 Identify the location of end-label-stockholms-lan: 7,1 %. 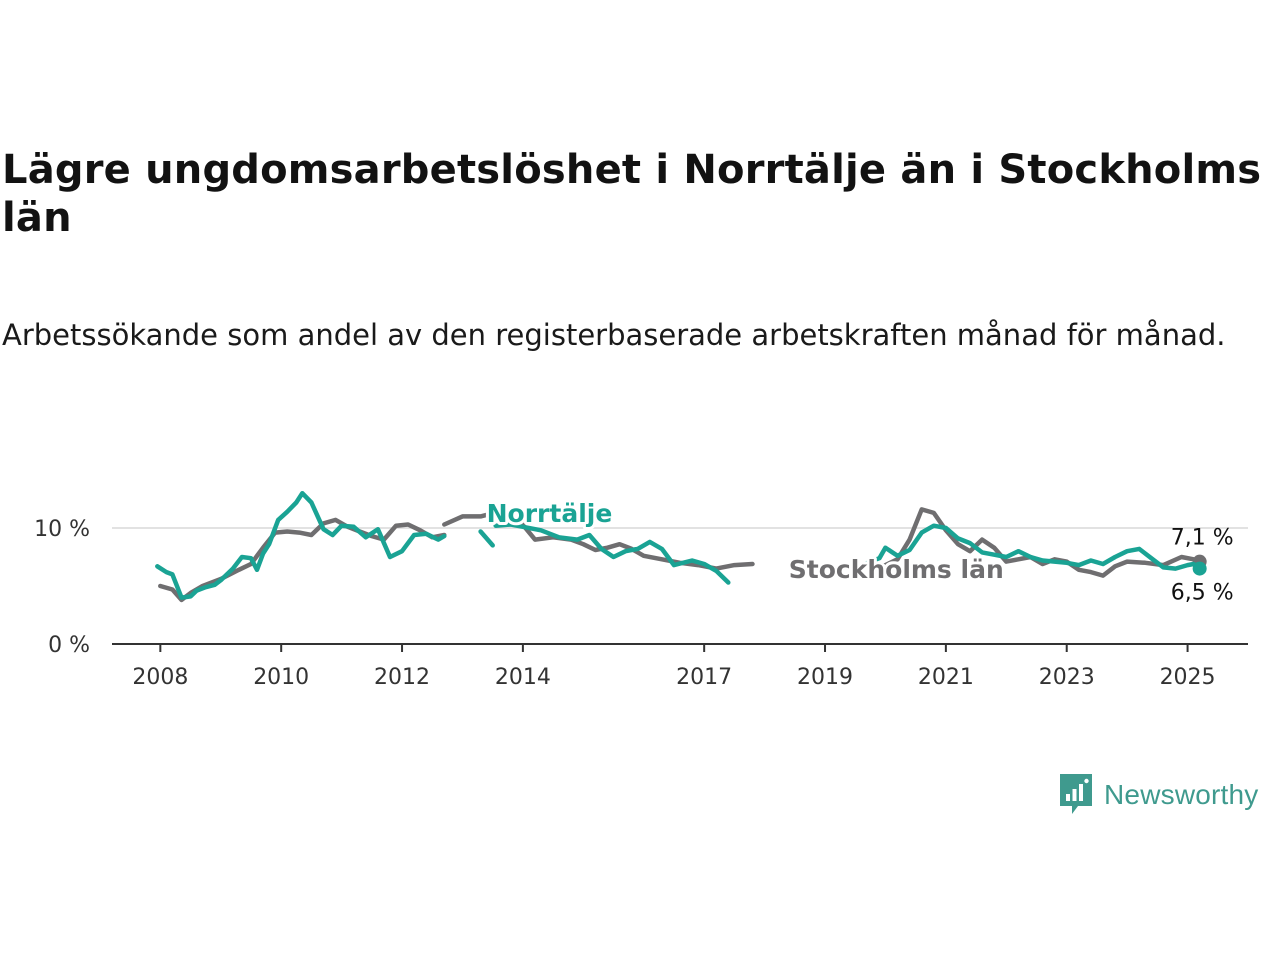
(1202, 538).